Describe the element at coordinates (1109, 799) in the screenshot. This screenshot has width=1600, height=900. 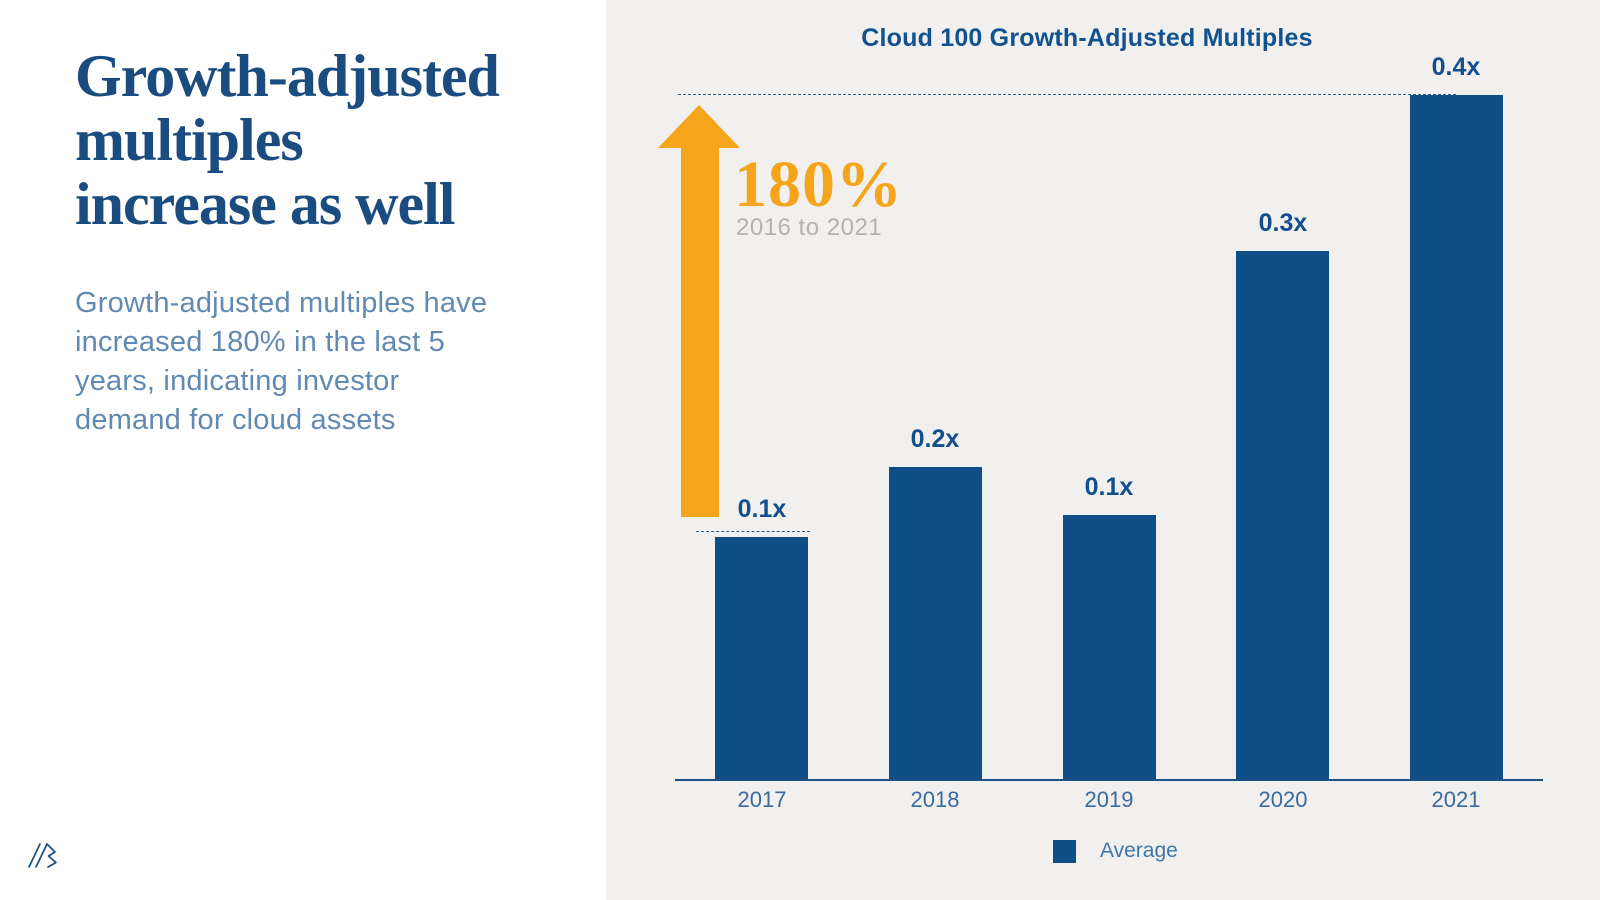
I see `x-tick-label-2019: 2019` at that location.